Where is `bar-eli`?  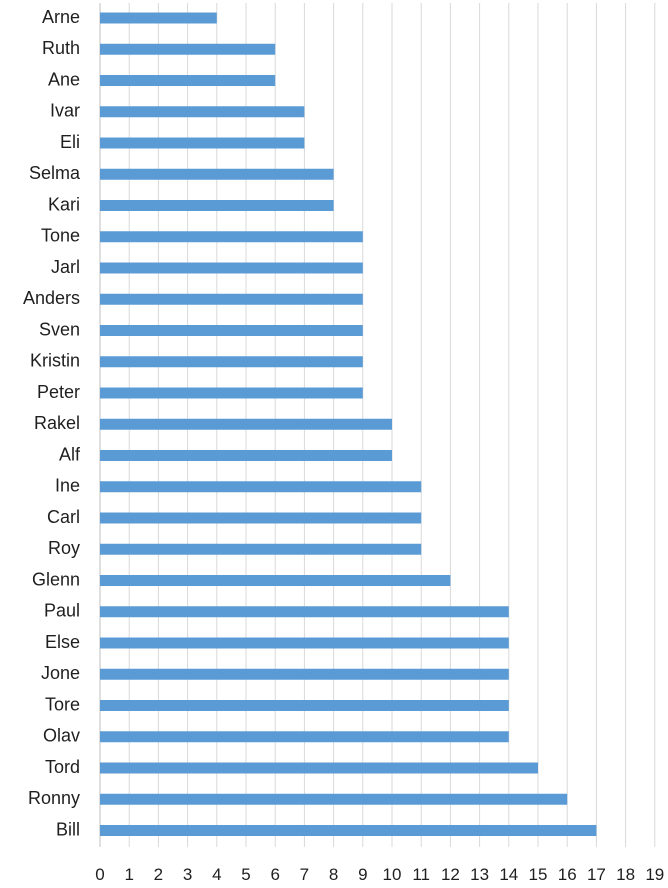
bar-eli is located at coordinates (202, 143).